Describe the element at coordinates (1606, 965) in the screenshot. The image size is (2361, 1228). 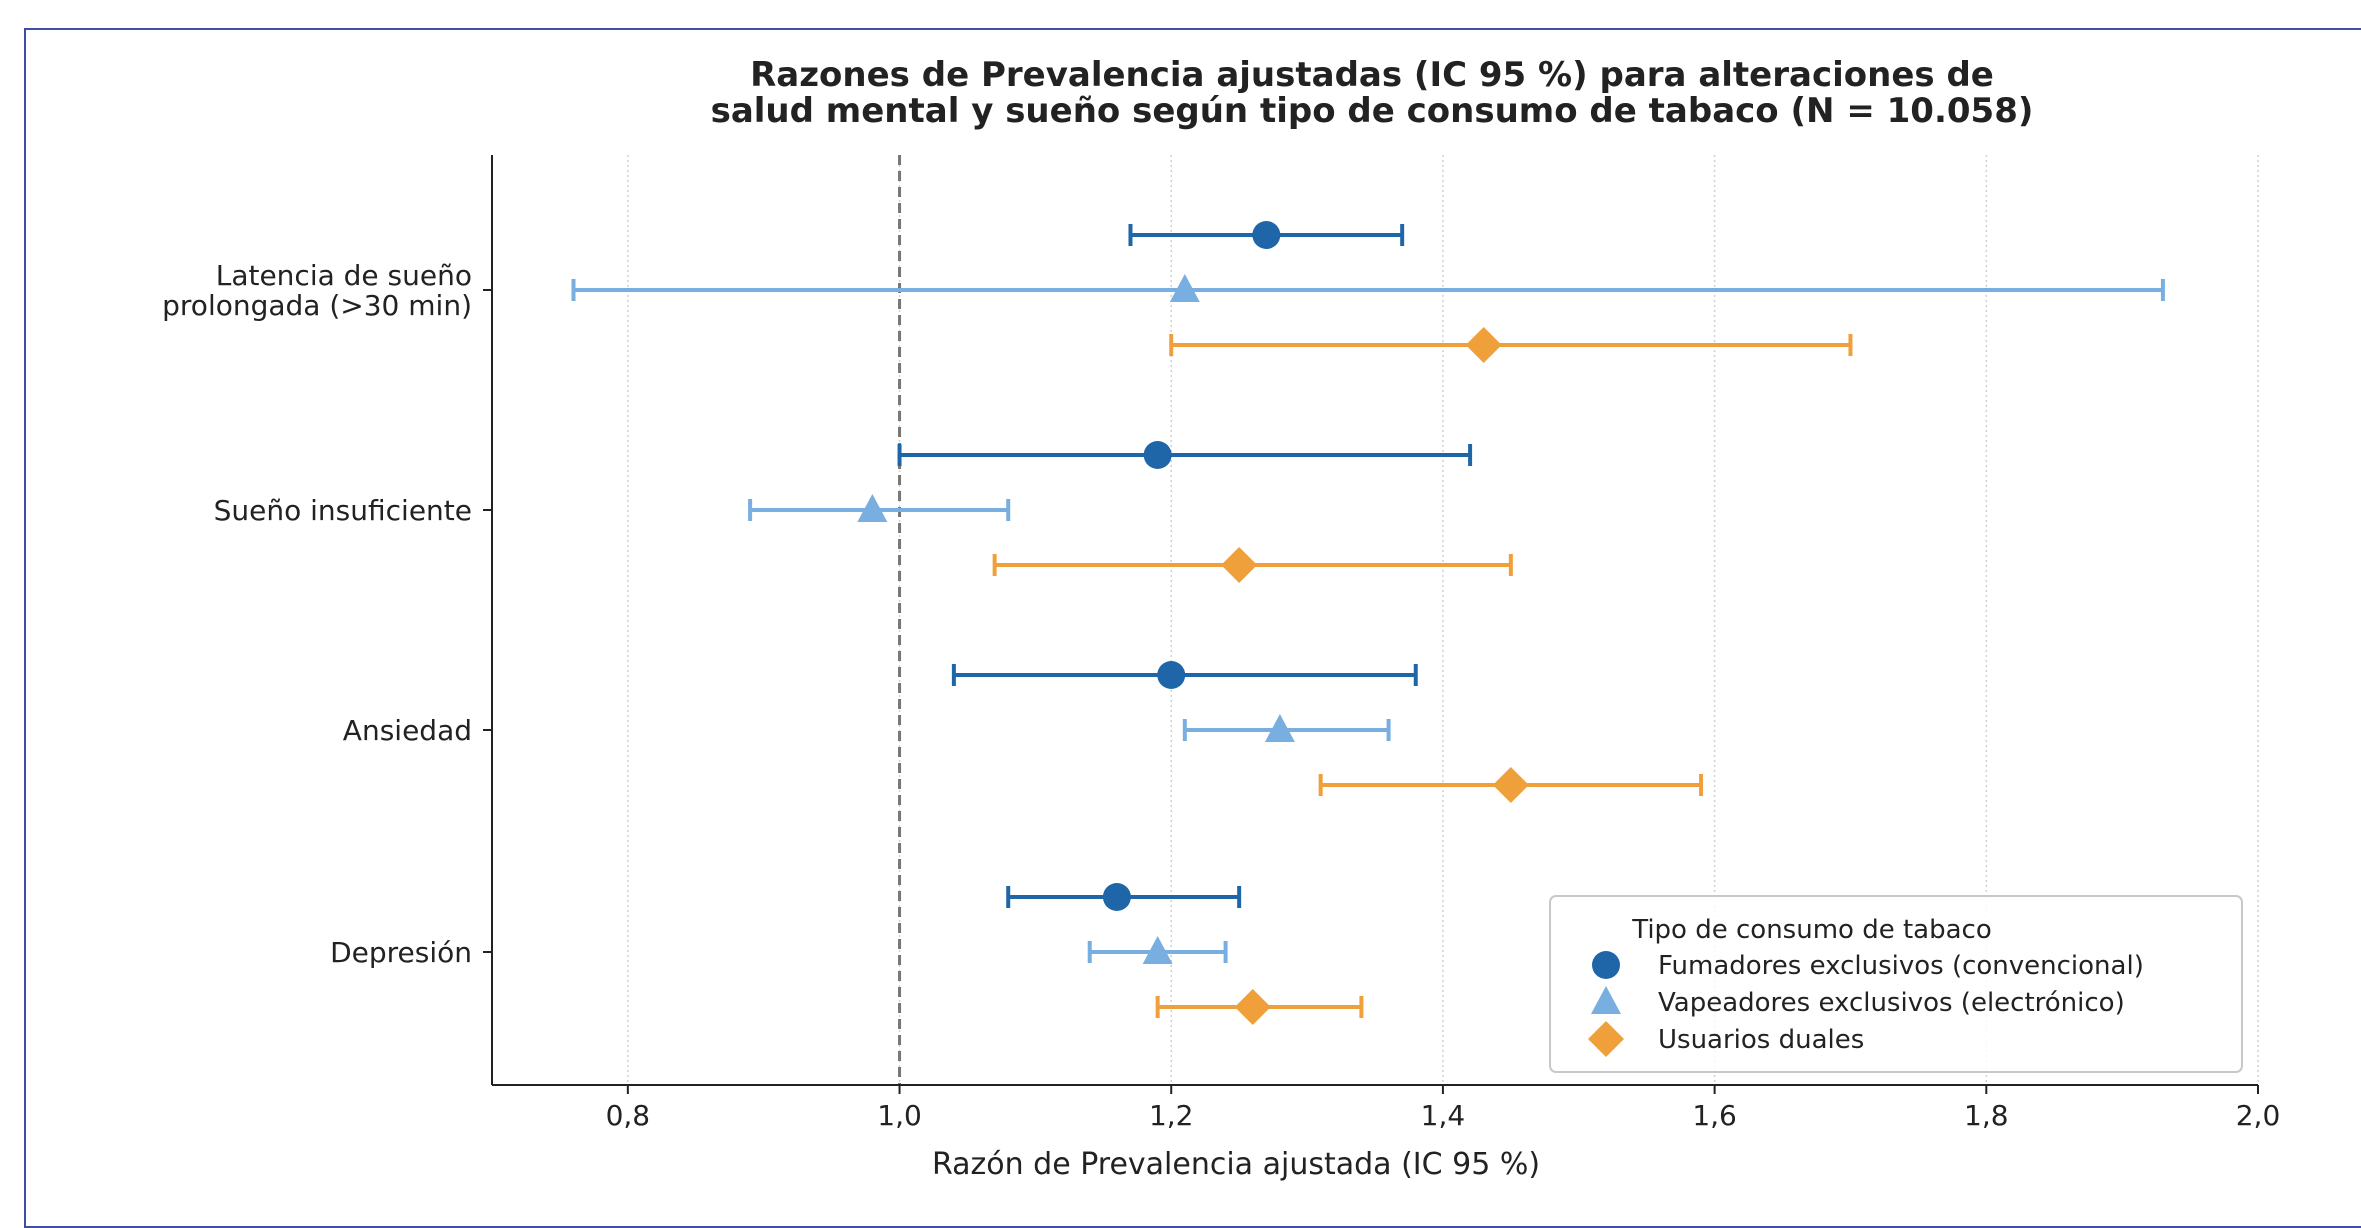
I see `legend-marker-circle` at that location.